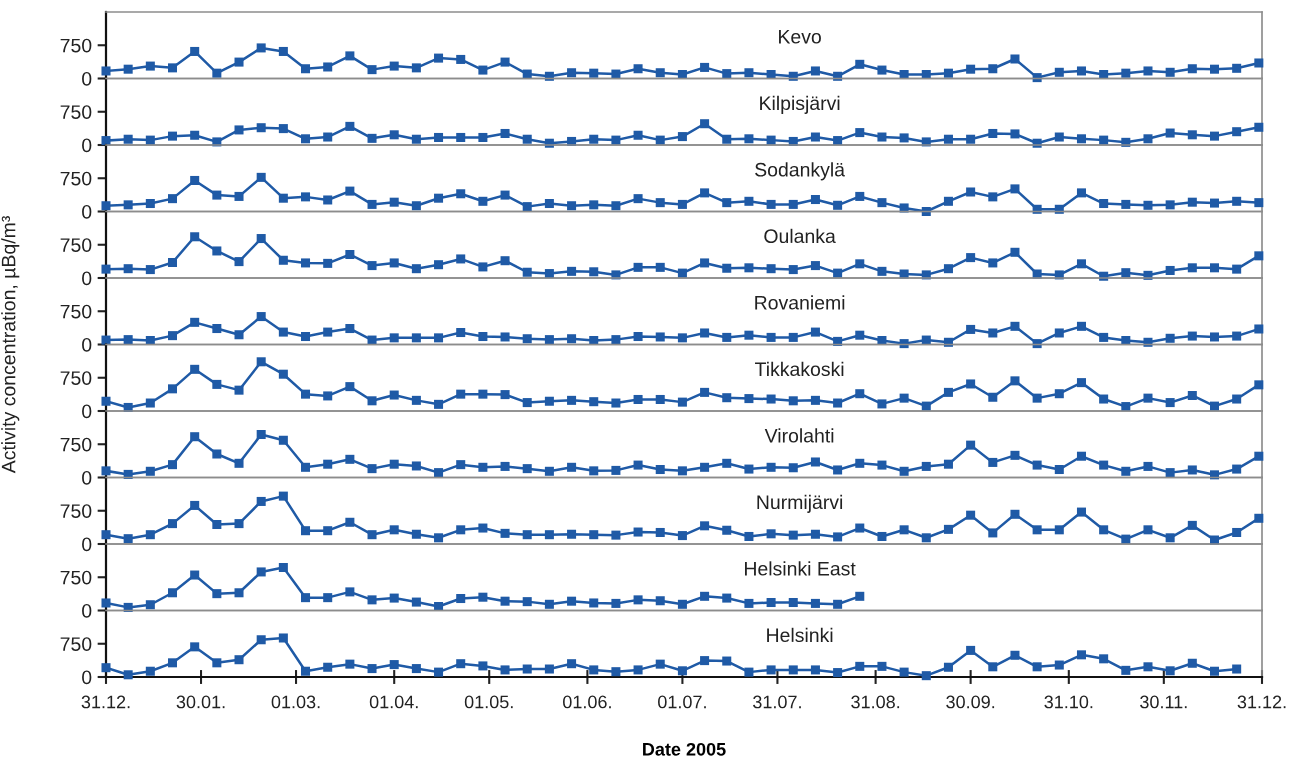  I want to click on x-tick-label: 01.06., so click(587, 702).